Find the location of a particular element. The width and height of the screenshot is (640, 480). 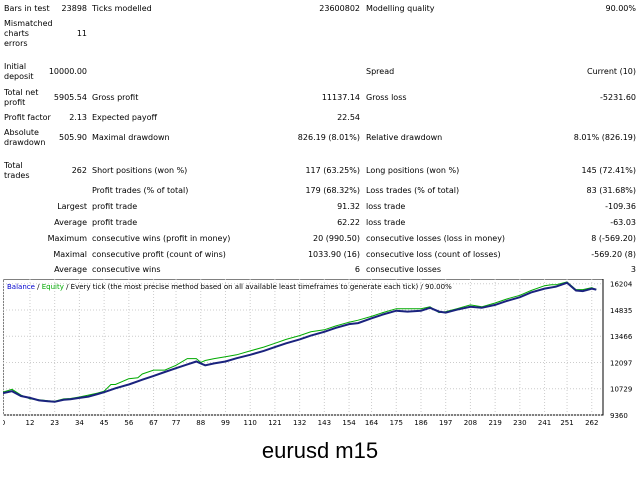

gross-profit-value: 11137.14 is located at coordinates (340, 97).